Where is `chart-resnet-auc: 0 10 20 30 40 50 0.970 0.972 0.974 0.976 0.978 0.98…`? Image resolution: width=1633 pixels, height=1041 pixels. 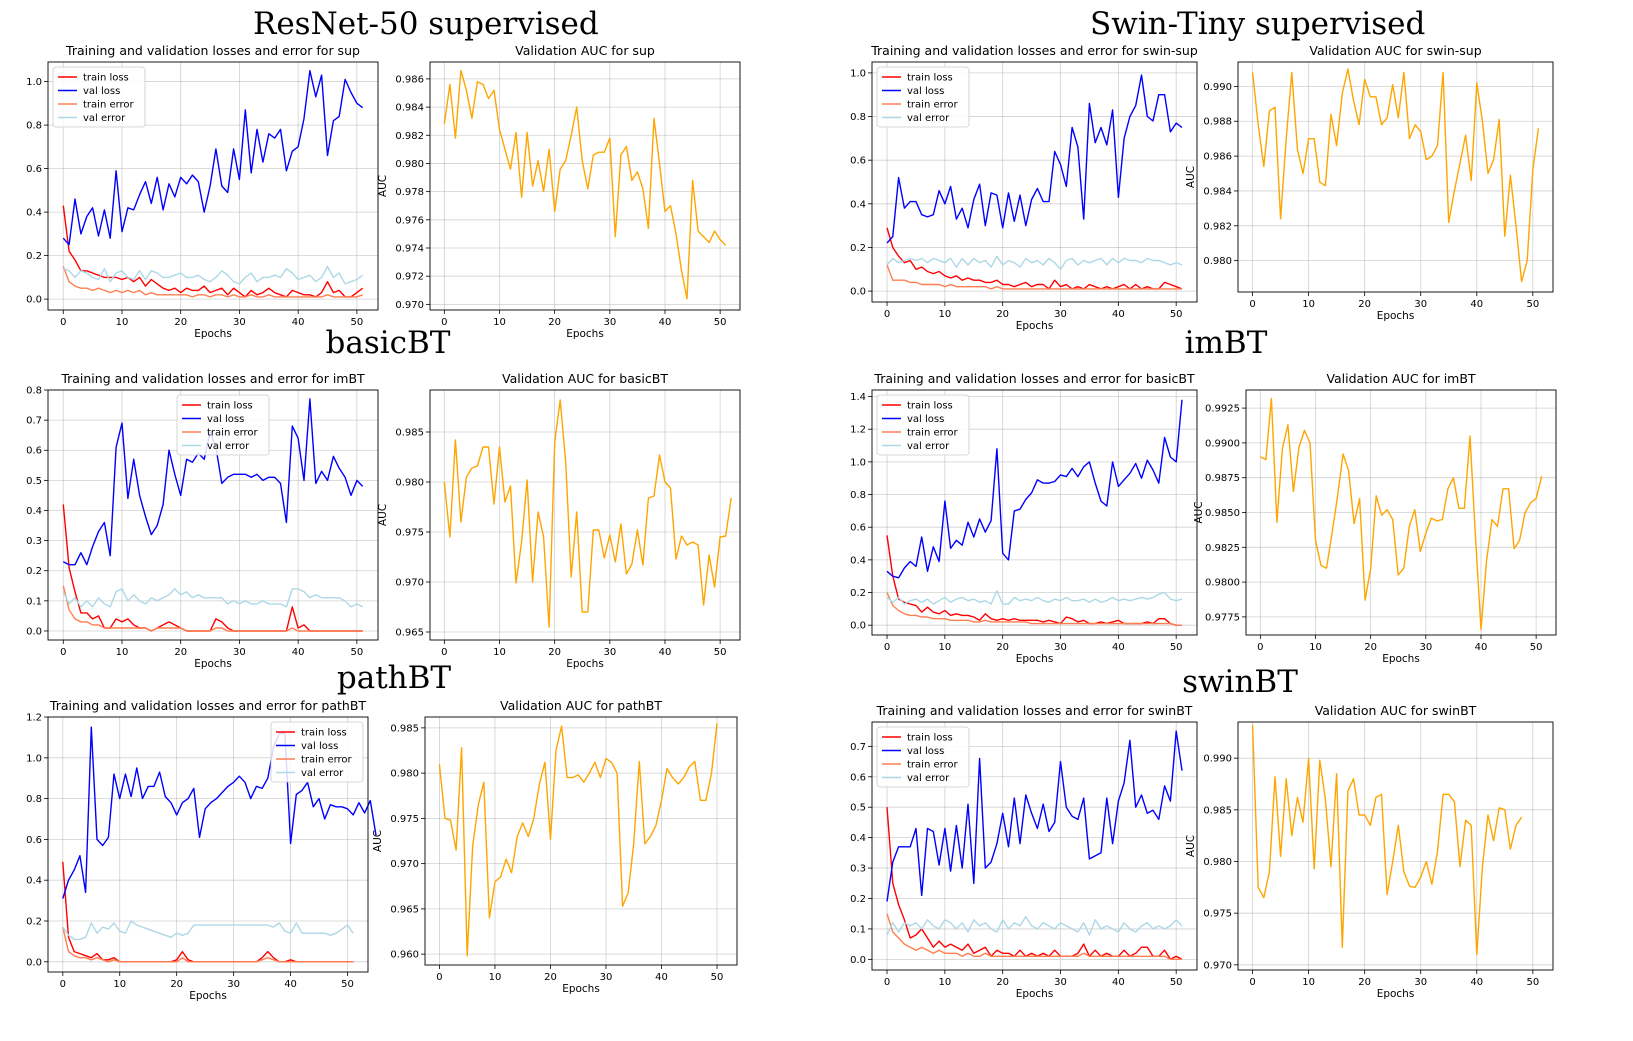 chart-resnet-auc: 0 10 20 30 40 50 0.970 0.972 0.974 0.976 0.978 0.98… is located at coordinates (559, 191).